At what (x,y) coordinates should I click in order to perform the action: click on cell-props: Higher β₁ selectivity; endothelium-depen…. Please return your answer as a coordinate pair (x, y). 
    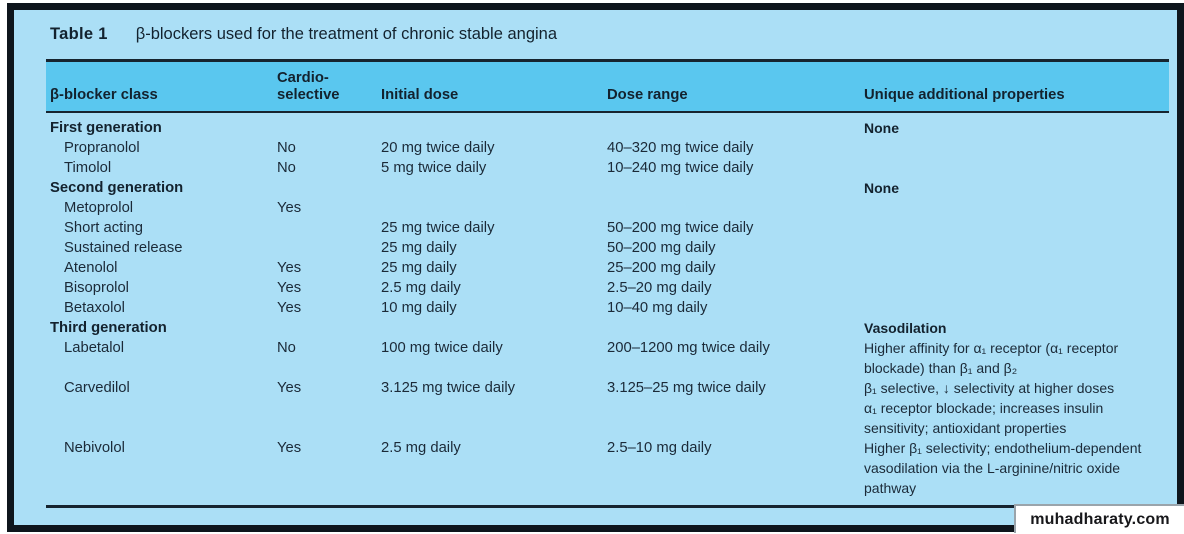
    Looking at the image, I should click on (1016, 473).